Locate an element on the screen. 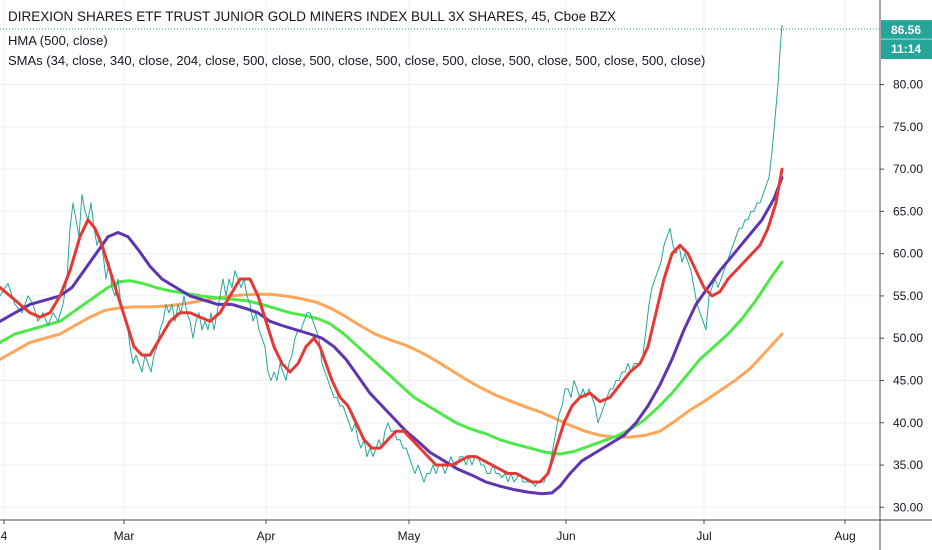  y-tick-label: 45.00 is located at coordinates (908, 380).